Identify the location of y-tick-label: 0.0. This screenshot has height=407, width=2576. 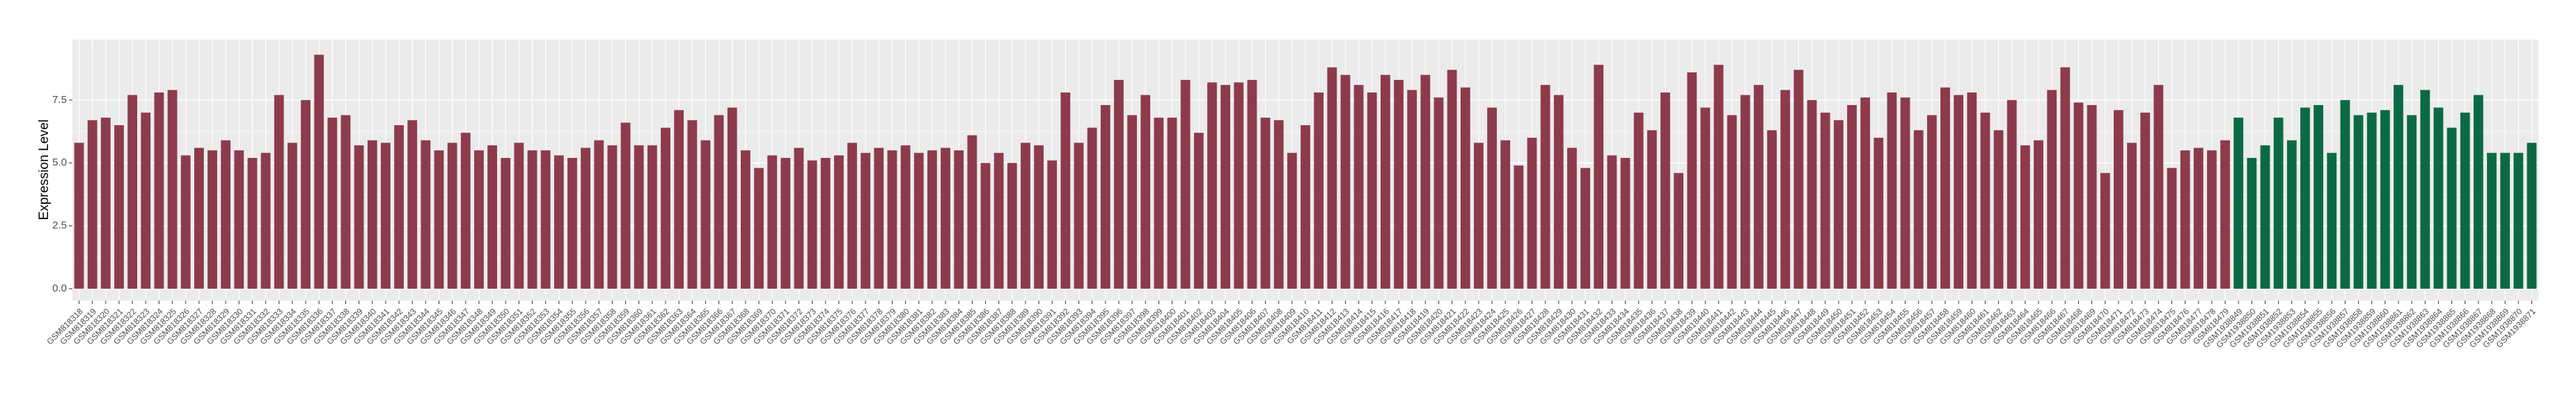
(59, 288).